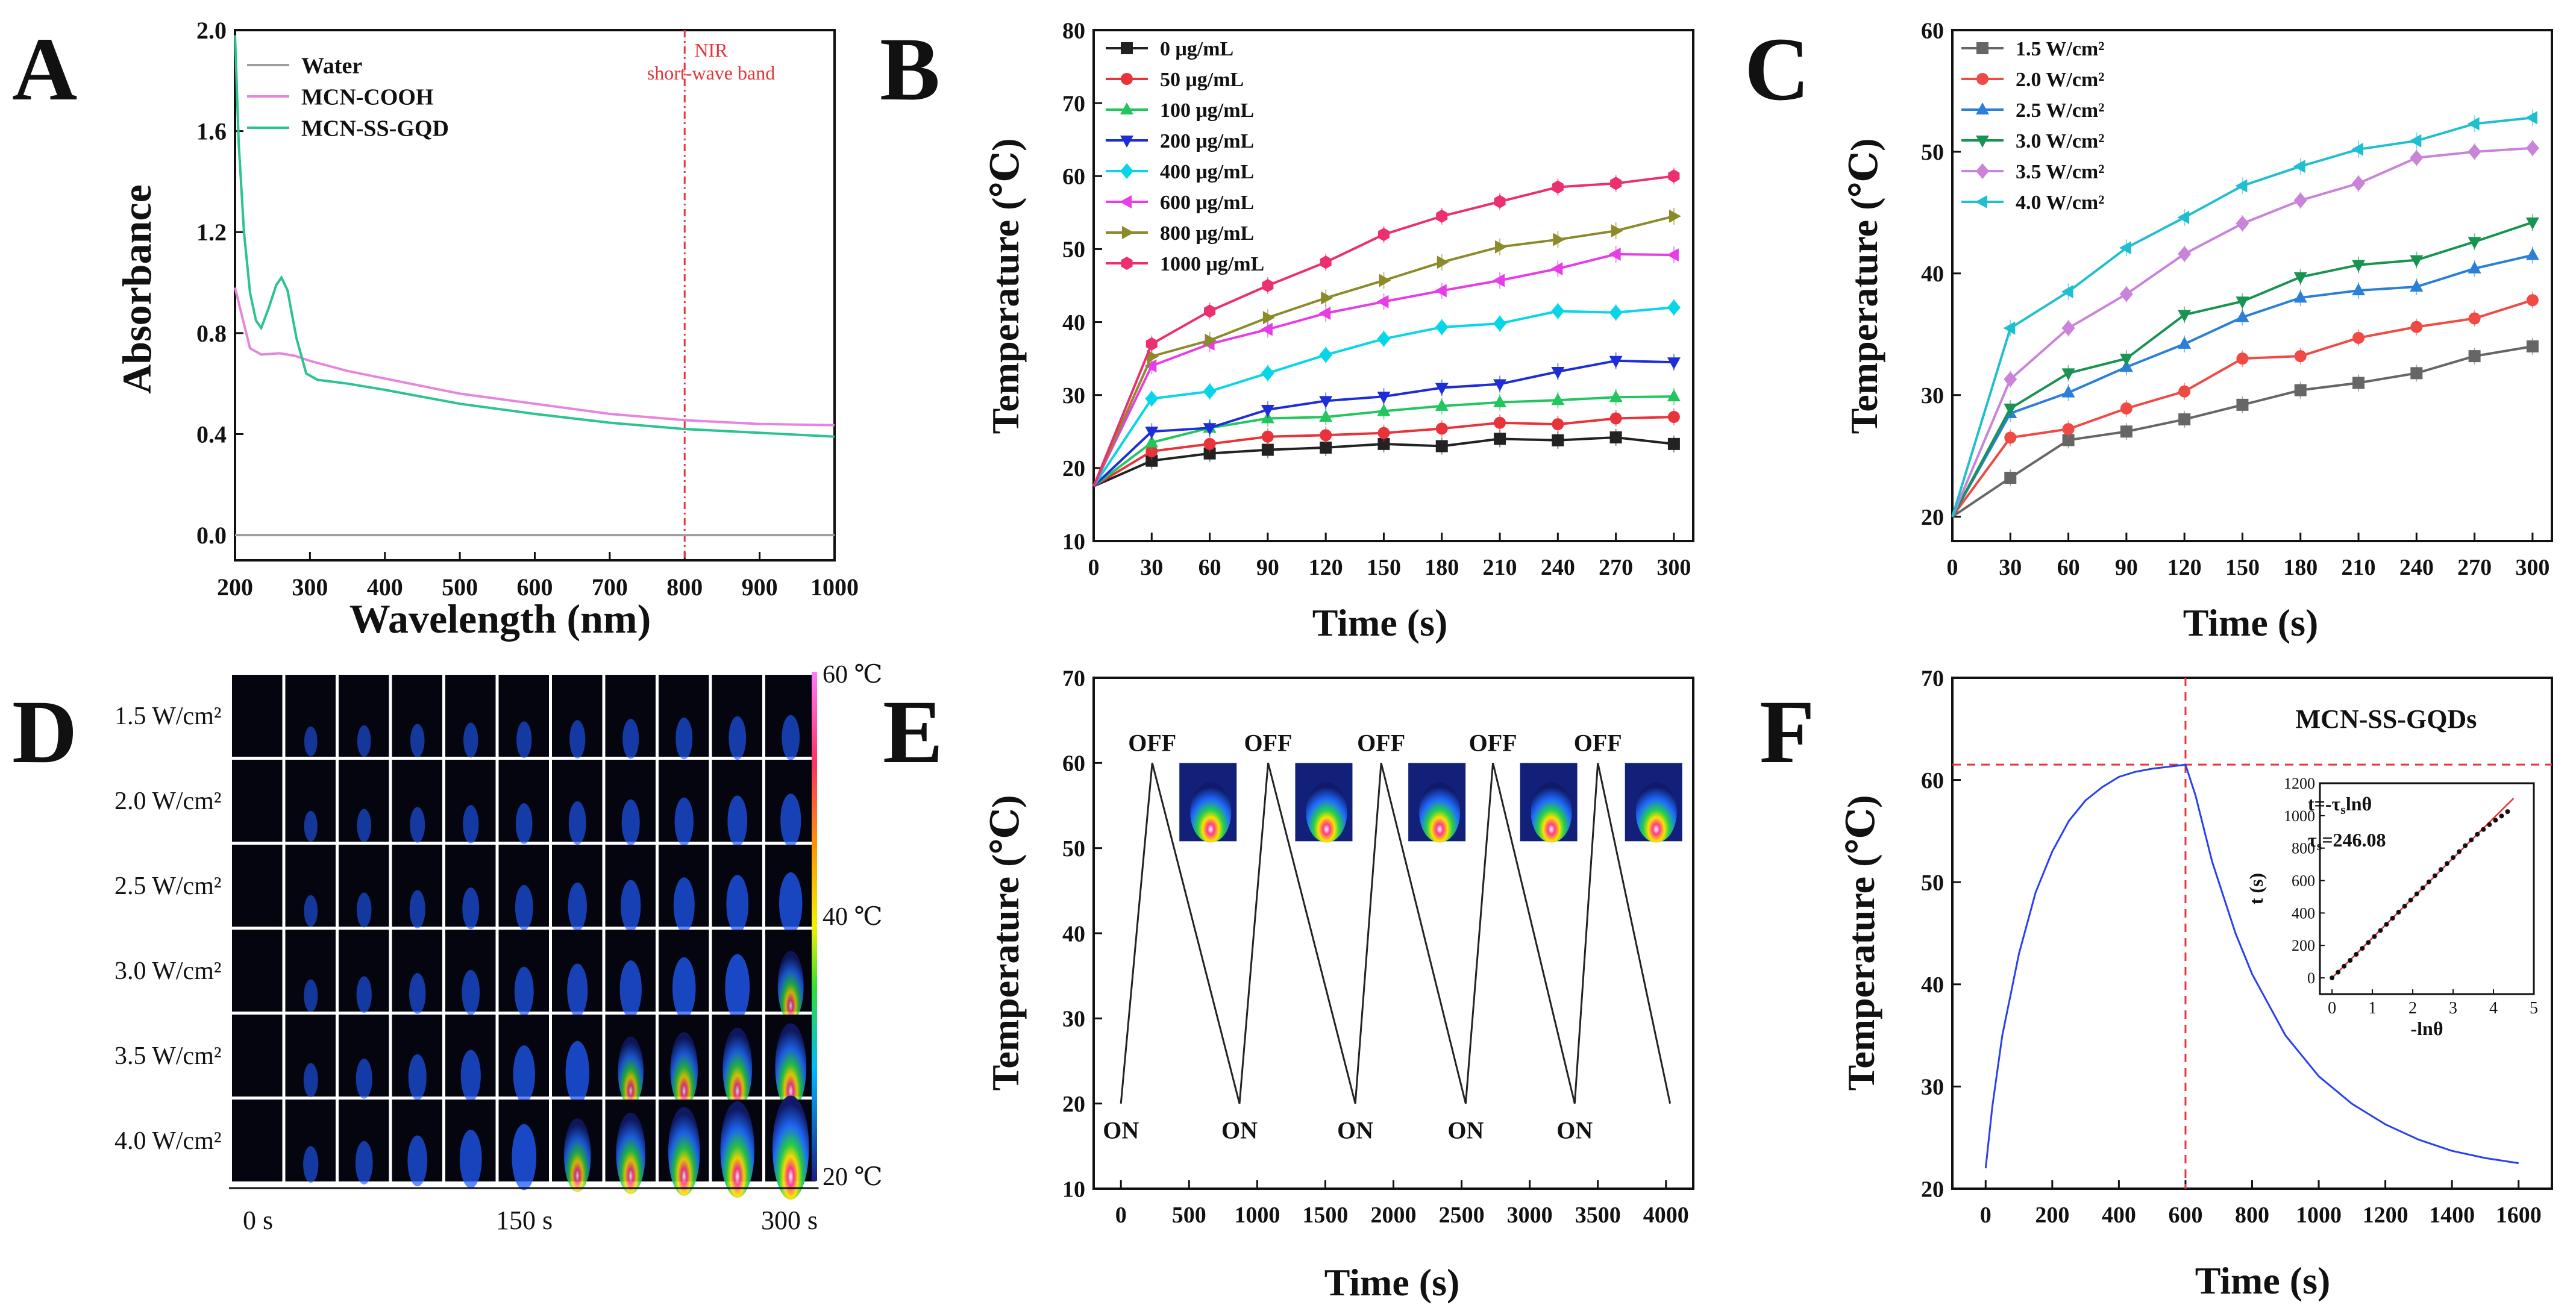 This screenshot has height=1311, width=2576. What do you see at coordinates (1465, 1130) in the screenshot?
I see `on-label: ON` at bounding box center [1465, 1130].